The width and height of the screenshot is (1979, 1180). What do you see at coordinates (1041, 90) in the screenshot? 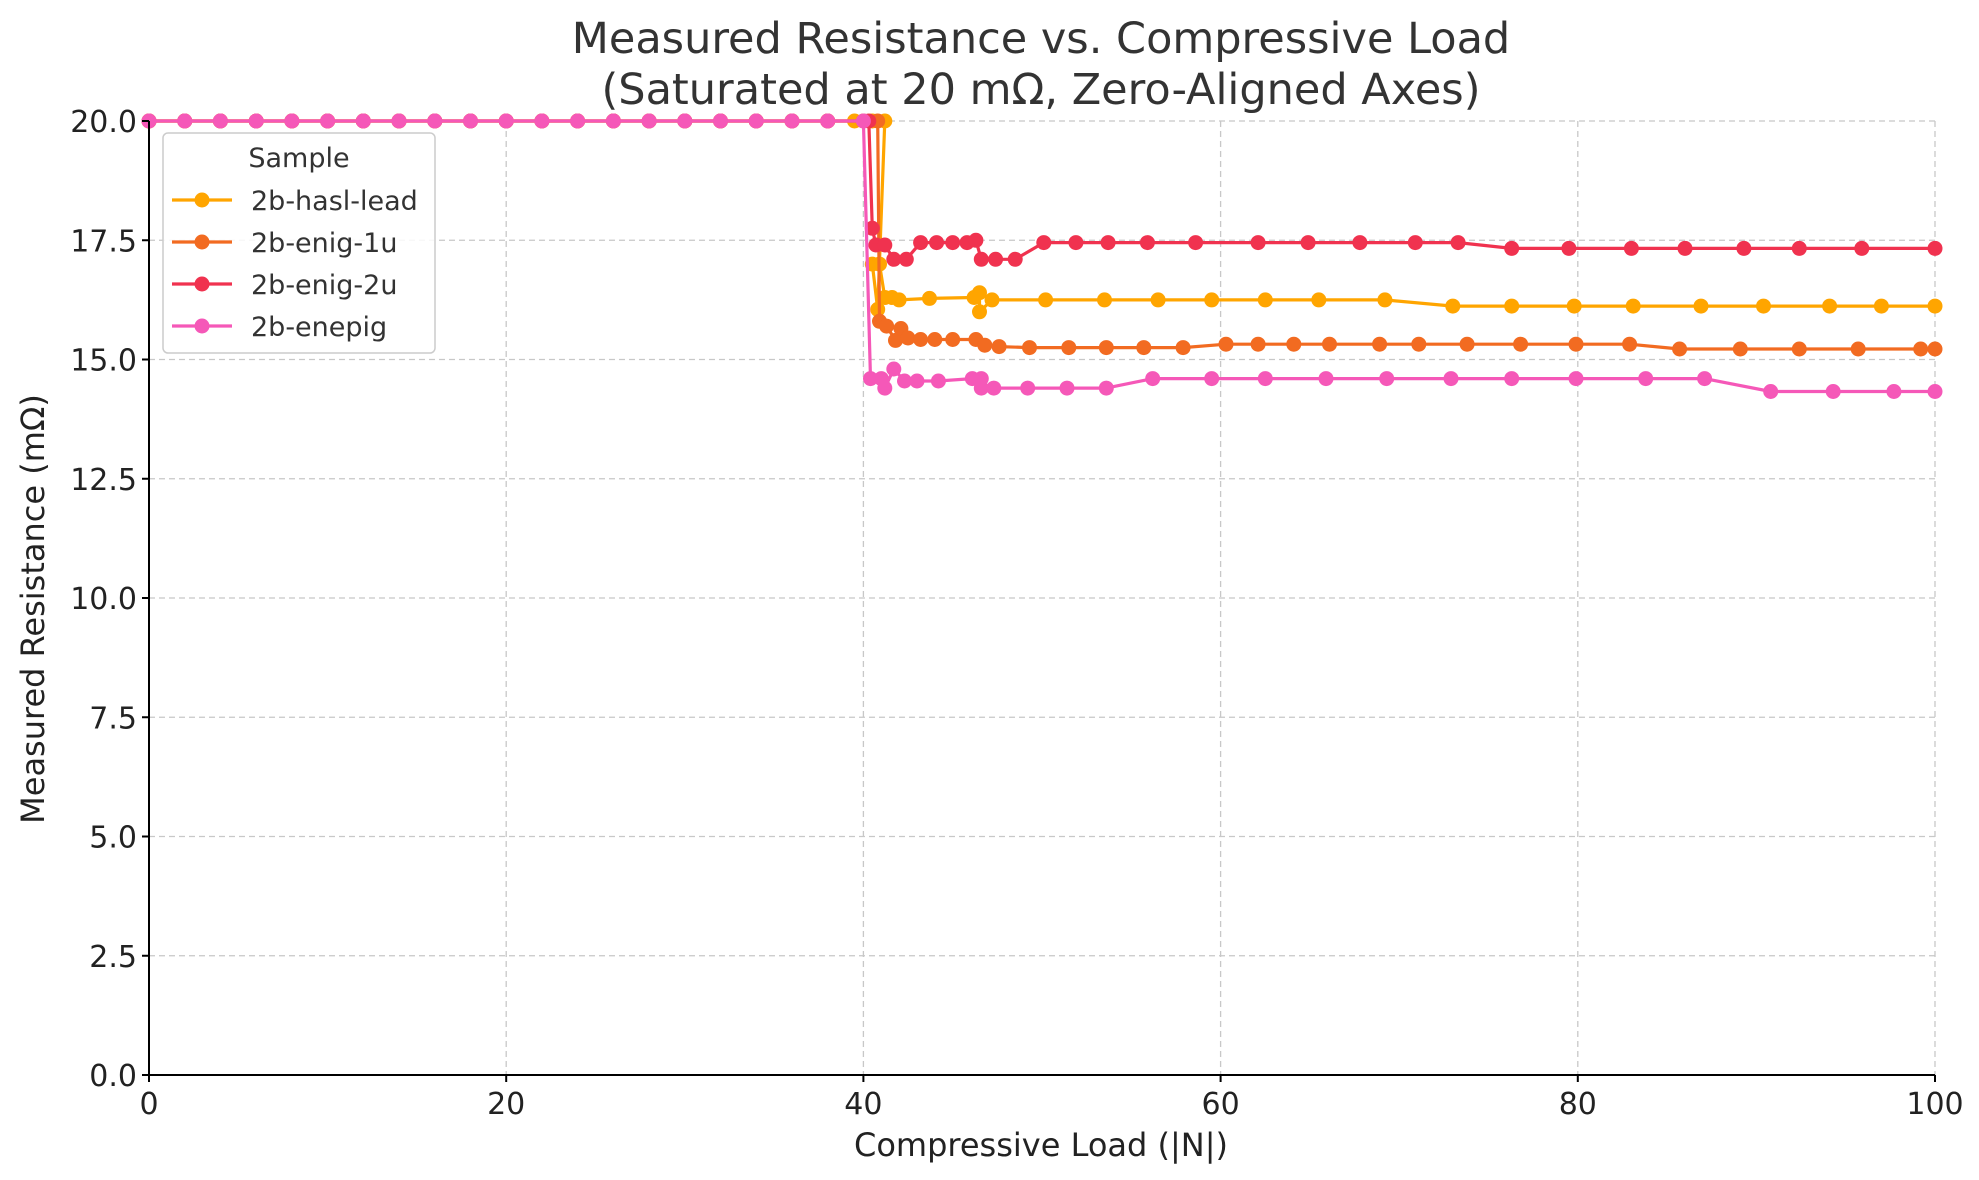
I see `chart-subtitle: (Saturated at 20 mΩ, Zero-Aligned Axes)` at bounding box center [1041, 90].